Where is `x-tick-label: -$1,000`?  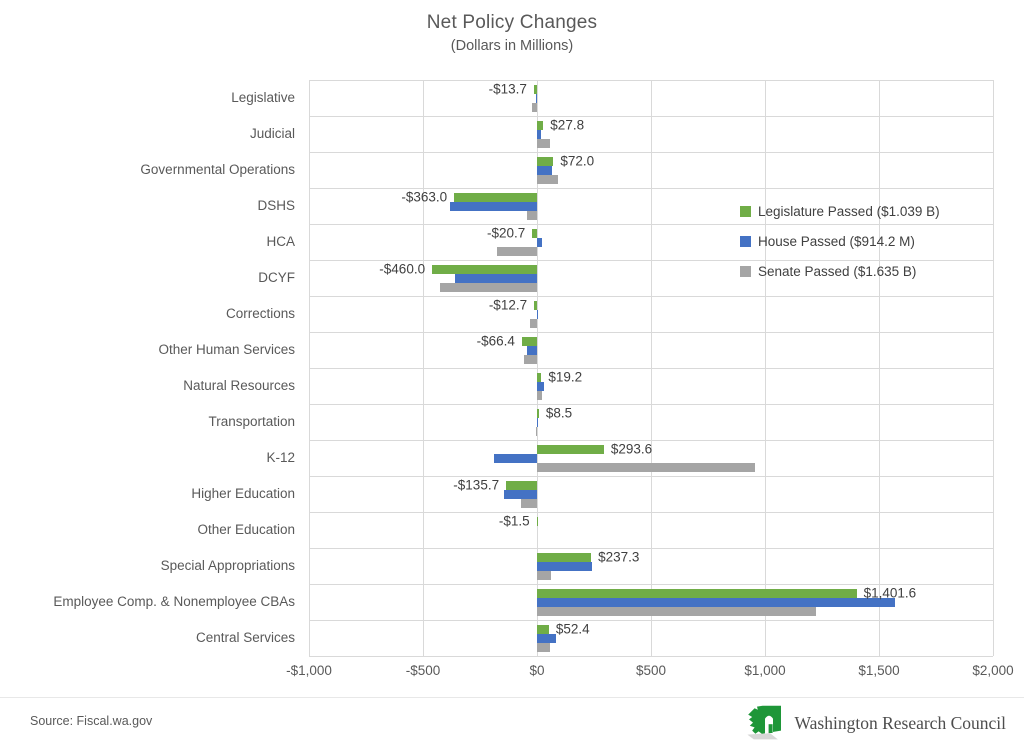
x-tick-label: -$1,000 is located at coordinates (309, 670).